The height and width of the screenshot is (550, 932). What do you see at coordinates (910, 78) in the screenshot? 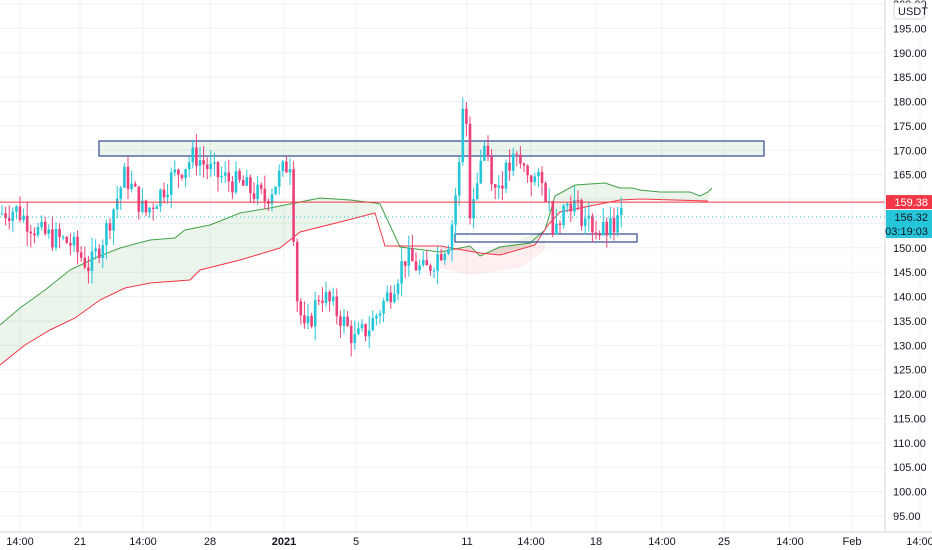
I see `price-tick-label: 185.00` at bounding box center [910, 78].